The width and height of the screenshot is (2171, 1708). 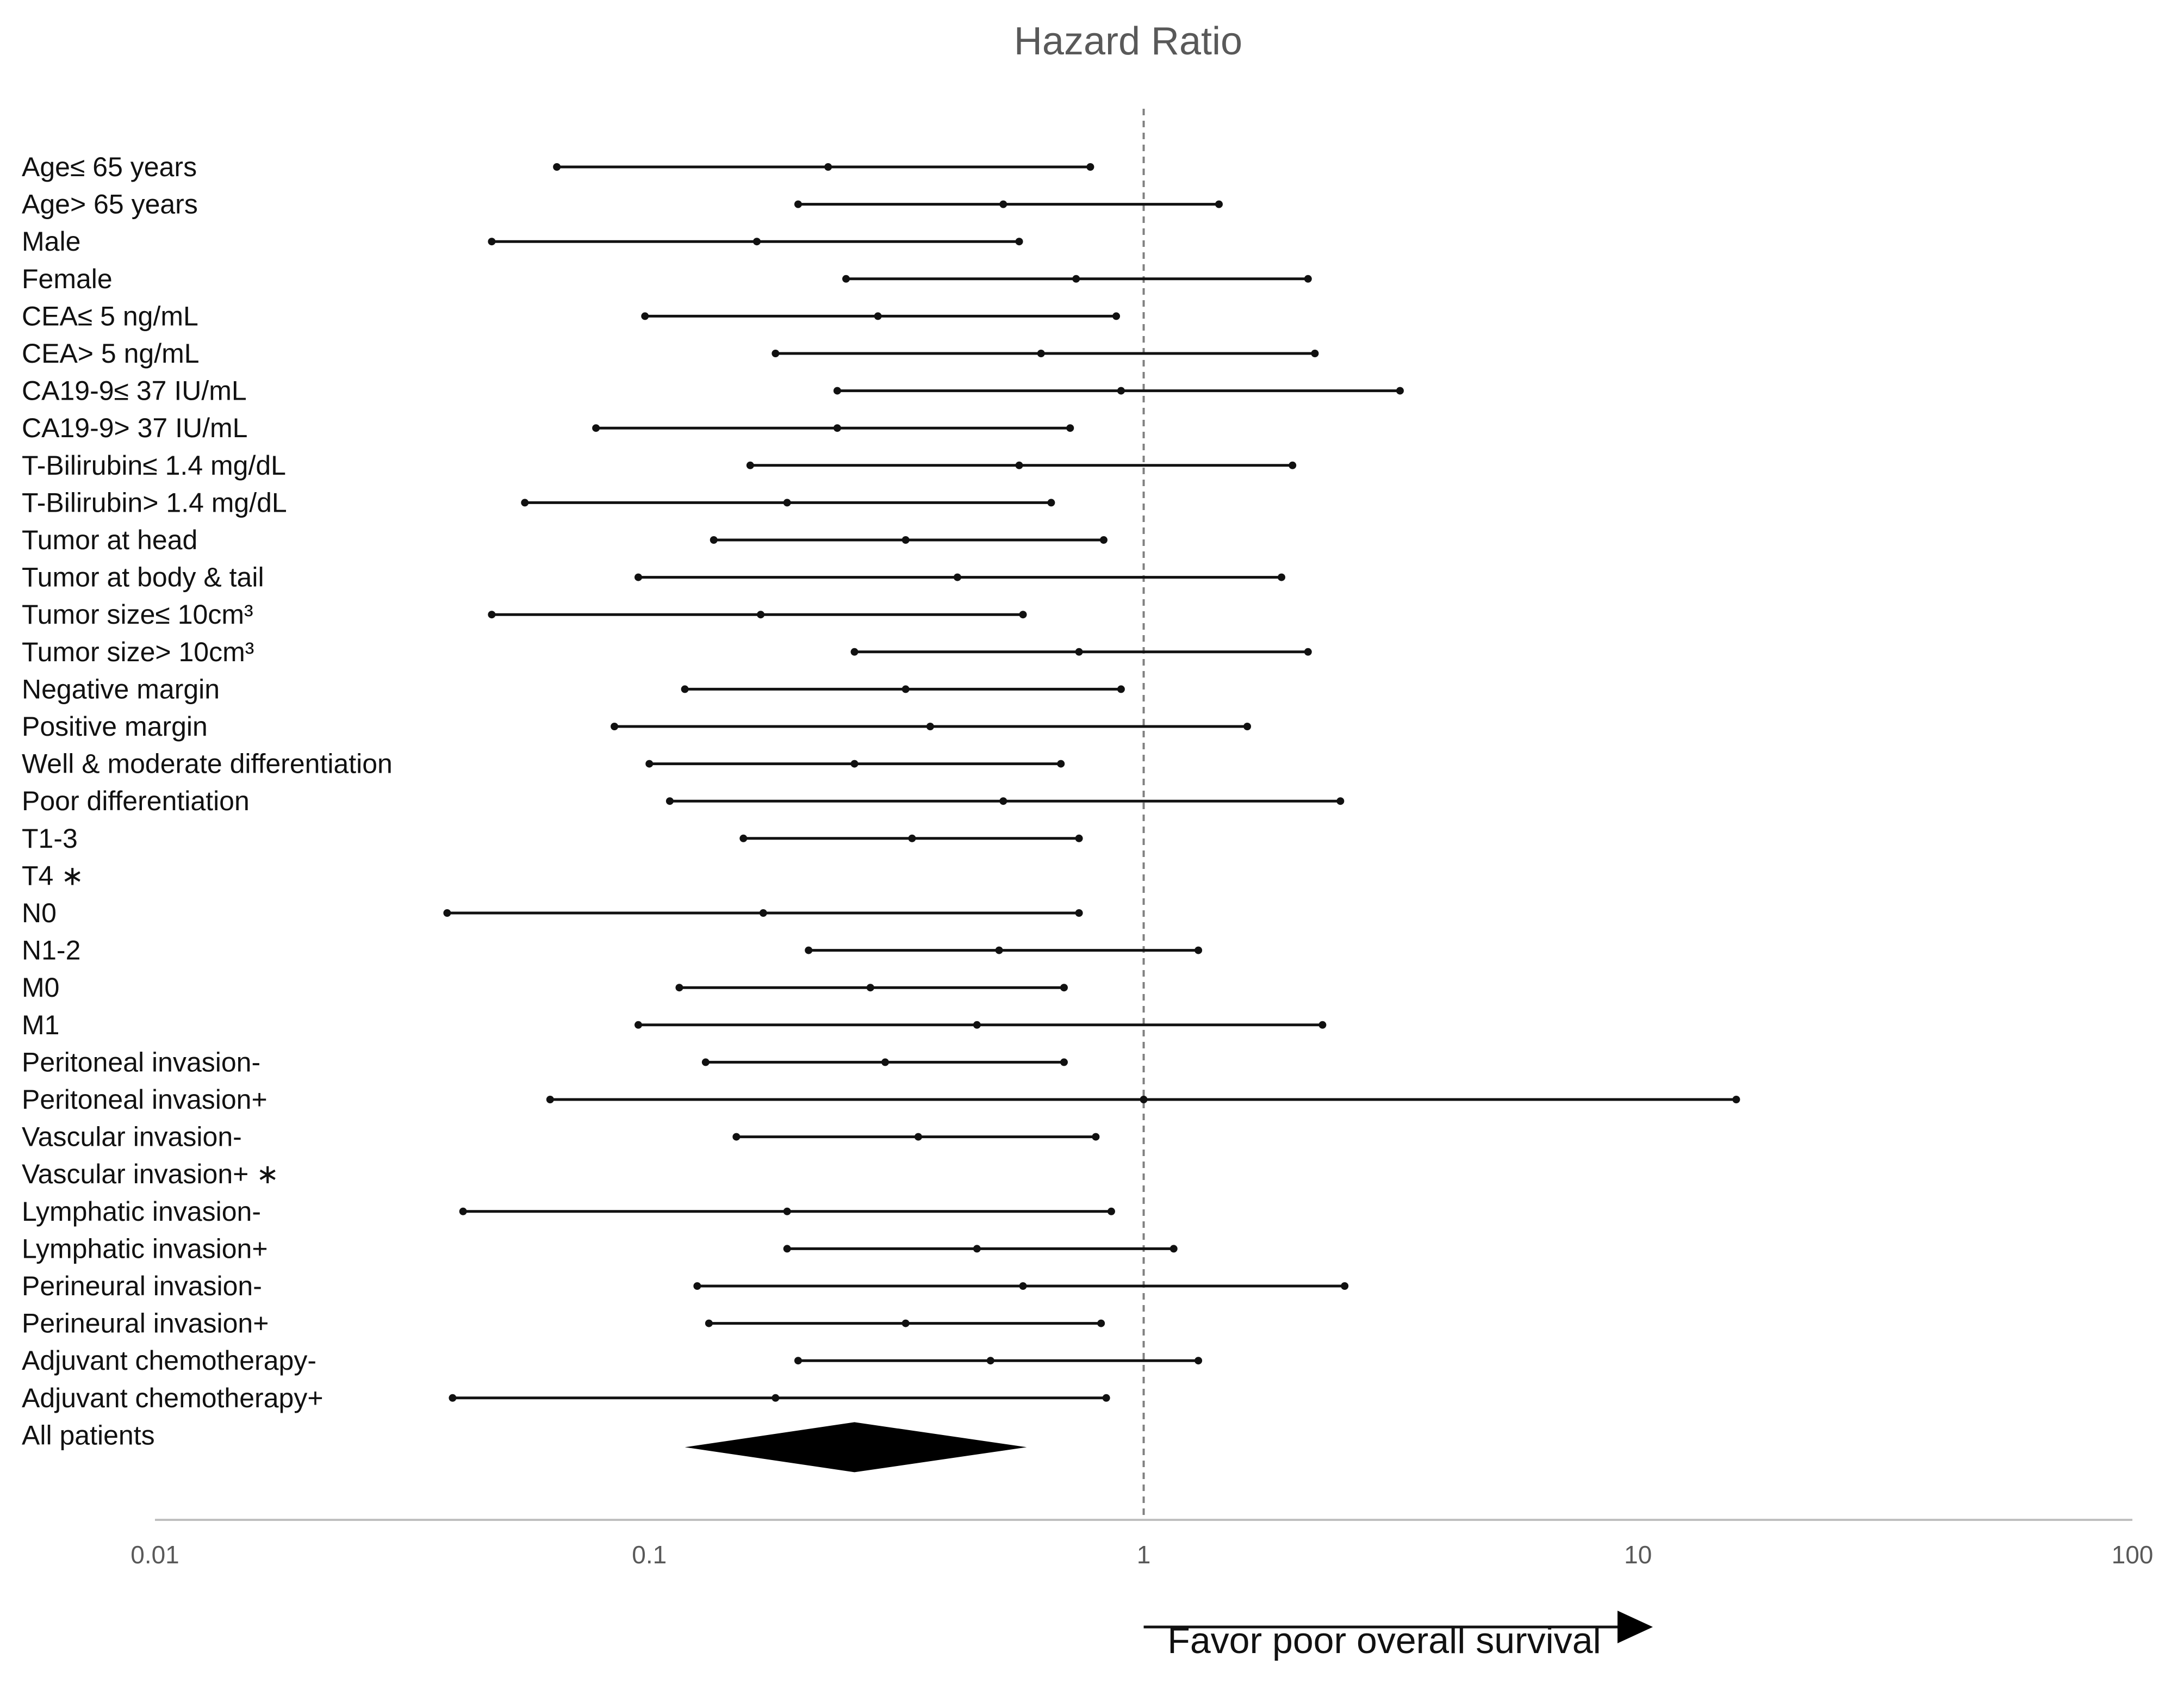 I want to click on row-label: Vascular invasion+ ∗, so click(x=151, y=1174).